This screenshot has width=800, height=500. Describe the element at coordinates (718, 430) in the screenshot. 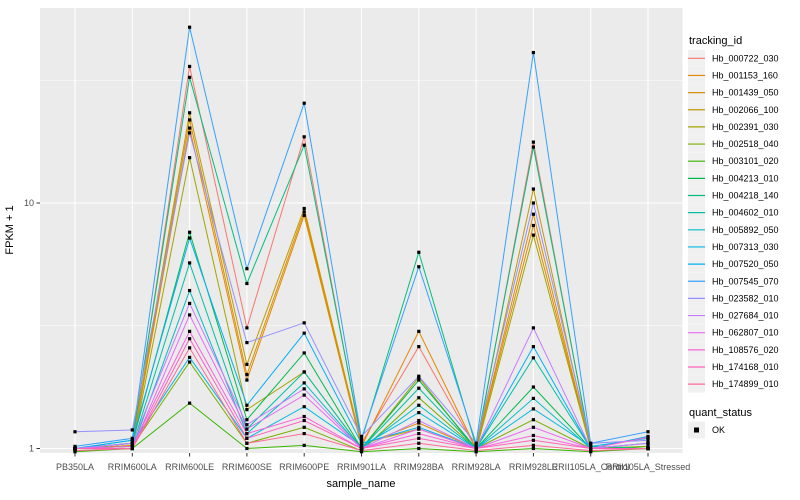

I see `legend-quant-label: OK` at that location.